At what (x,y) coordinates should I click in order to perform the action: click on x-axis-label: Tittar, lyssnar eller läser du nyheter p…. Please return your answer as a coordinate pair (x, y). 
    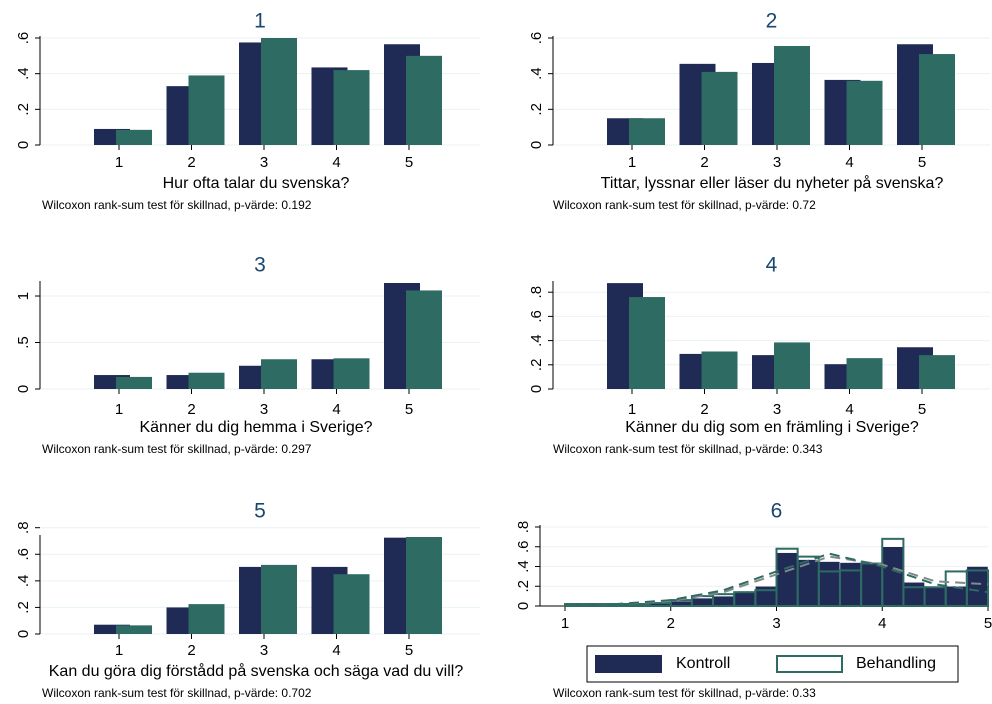
    Looking at the image, I should click on (772, 183).